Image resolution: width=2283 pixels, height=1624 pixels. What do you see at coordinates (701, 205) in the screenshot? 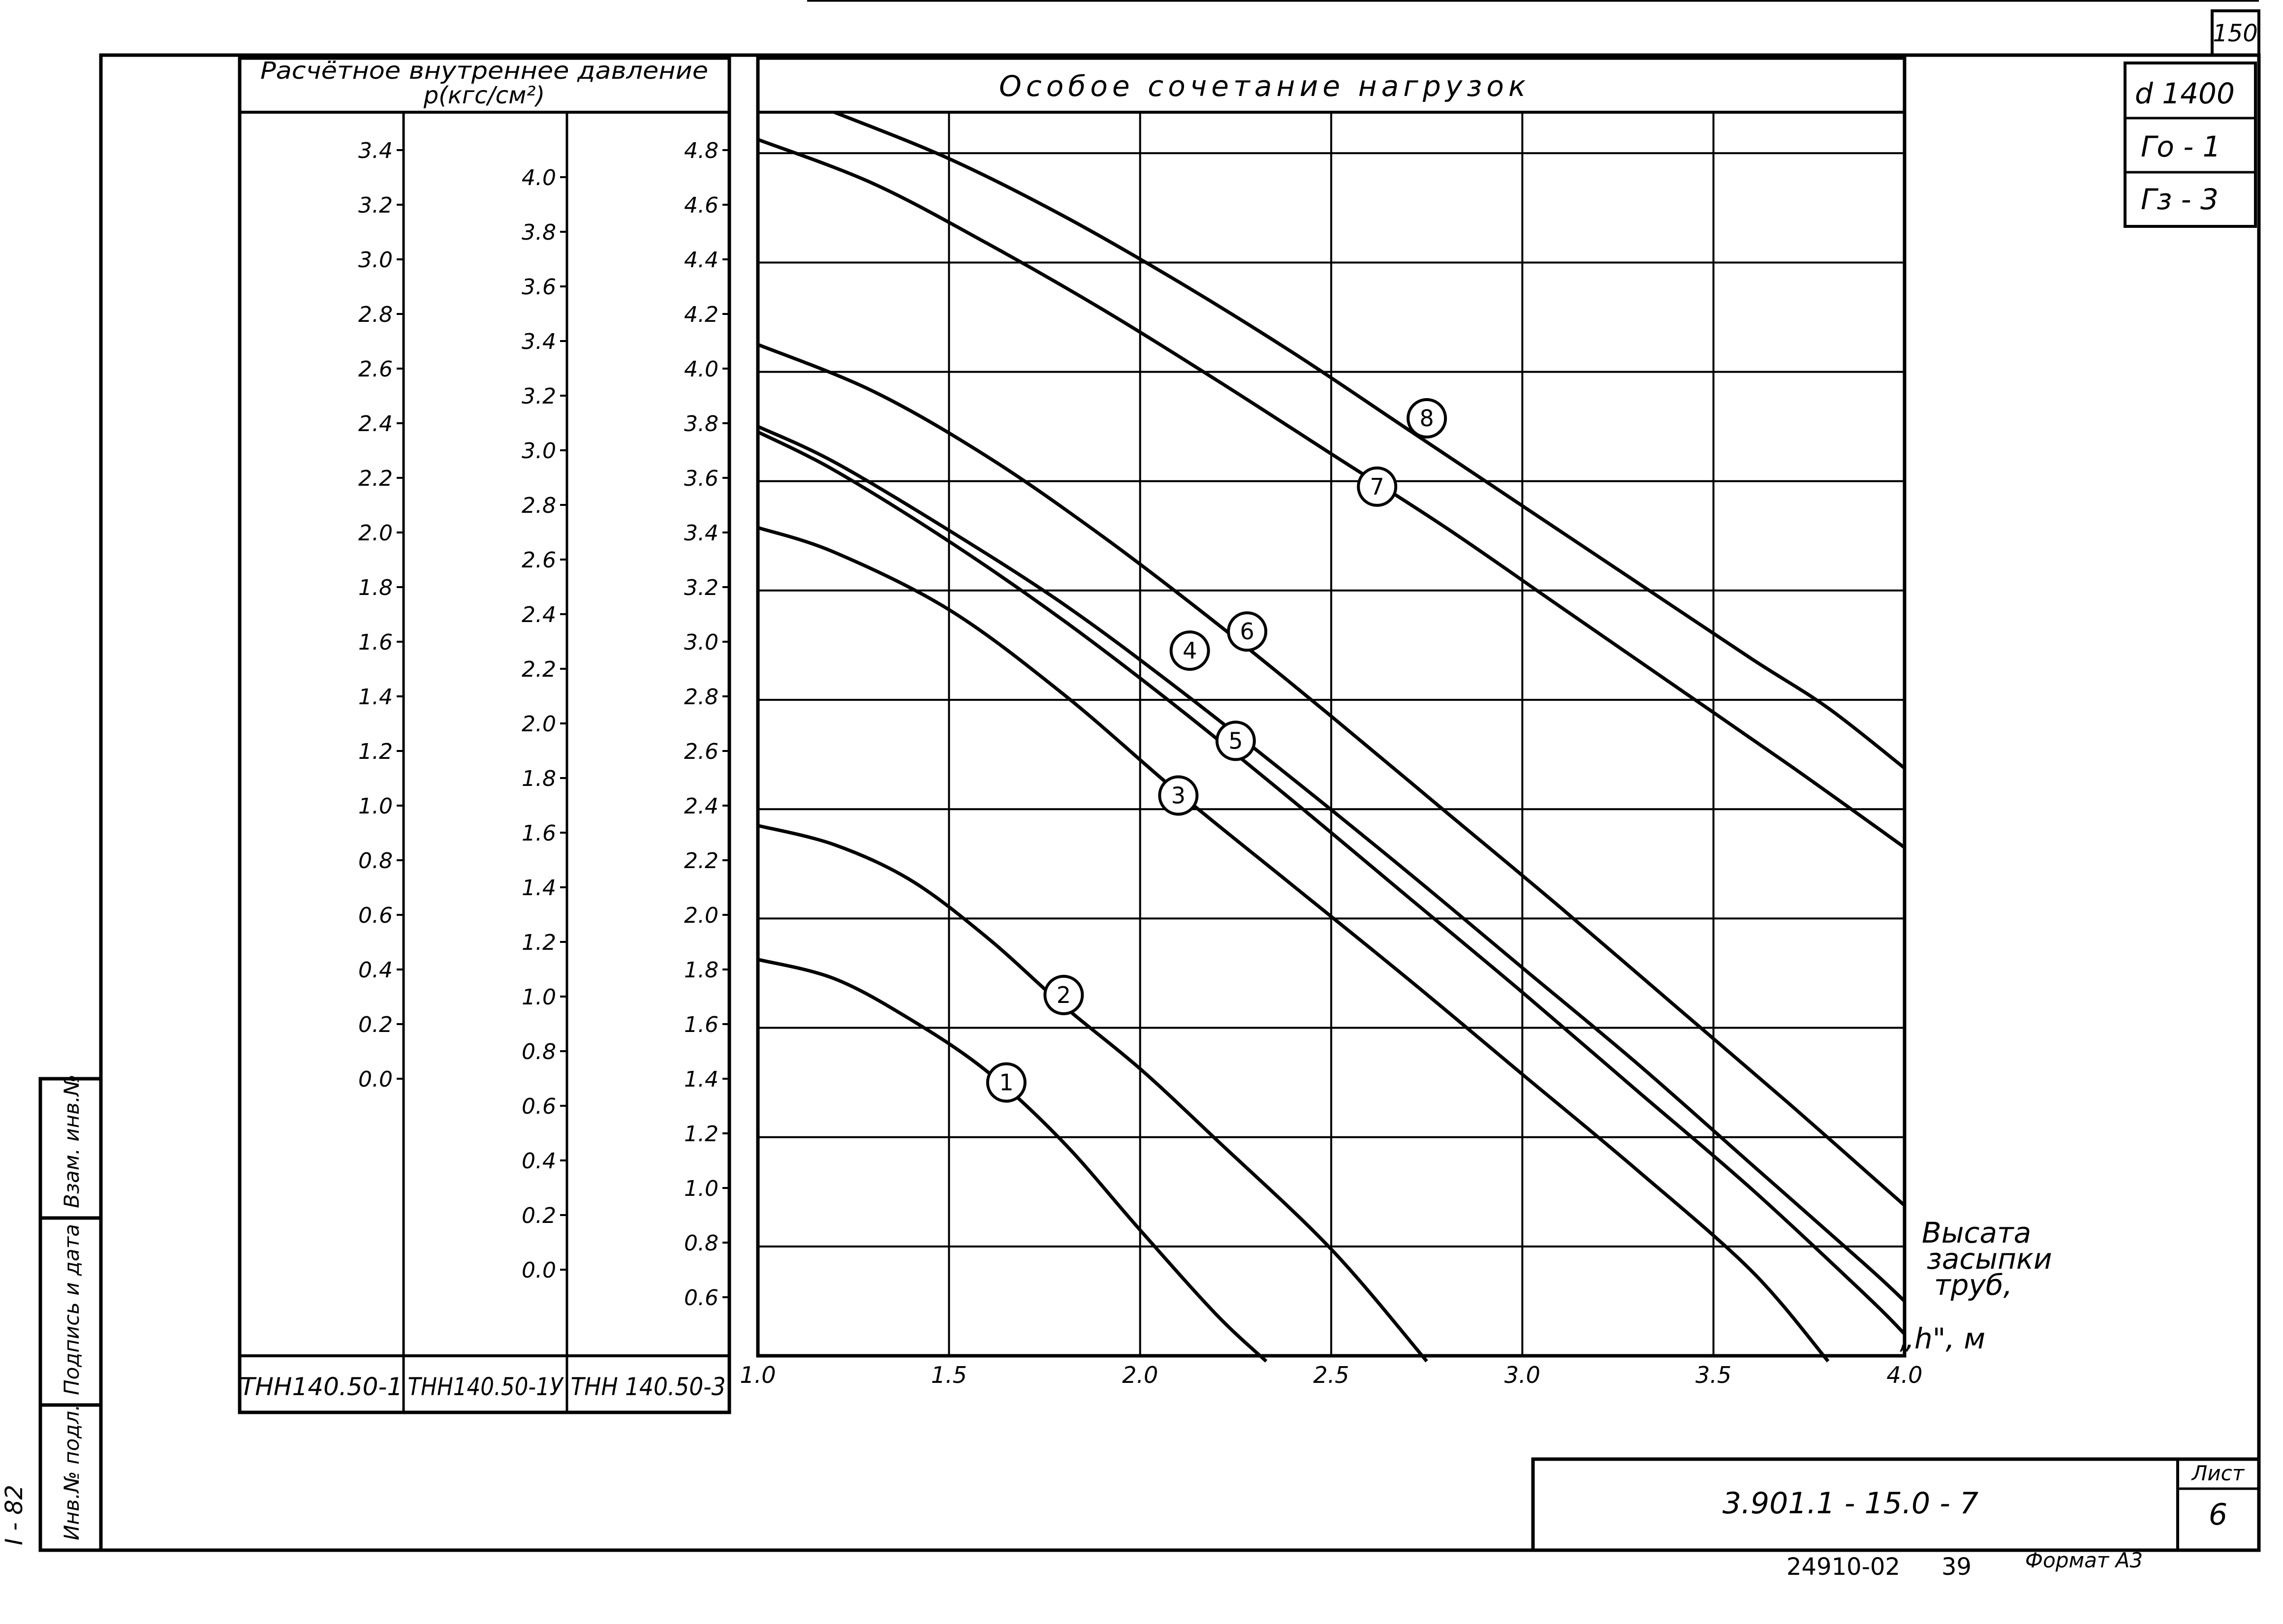
I see `pressure-tick-label: 4.6` at bounding box center [701, 205].